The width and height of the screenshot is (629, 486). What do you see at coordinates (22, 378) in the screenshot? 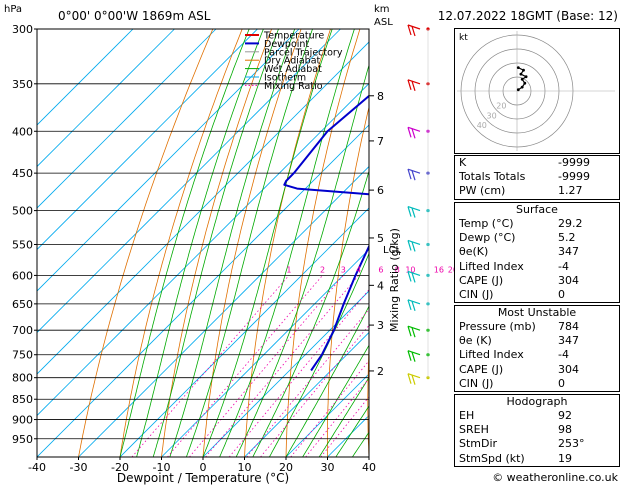
I see `pressure-tick-label: 800` at bounding box center [22, 378].